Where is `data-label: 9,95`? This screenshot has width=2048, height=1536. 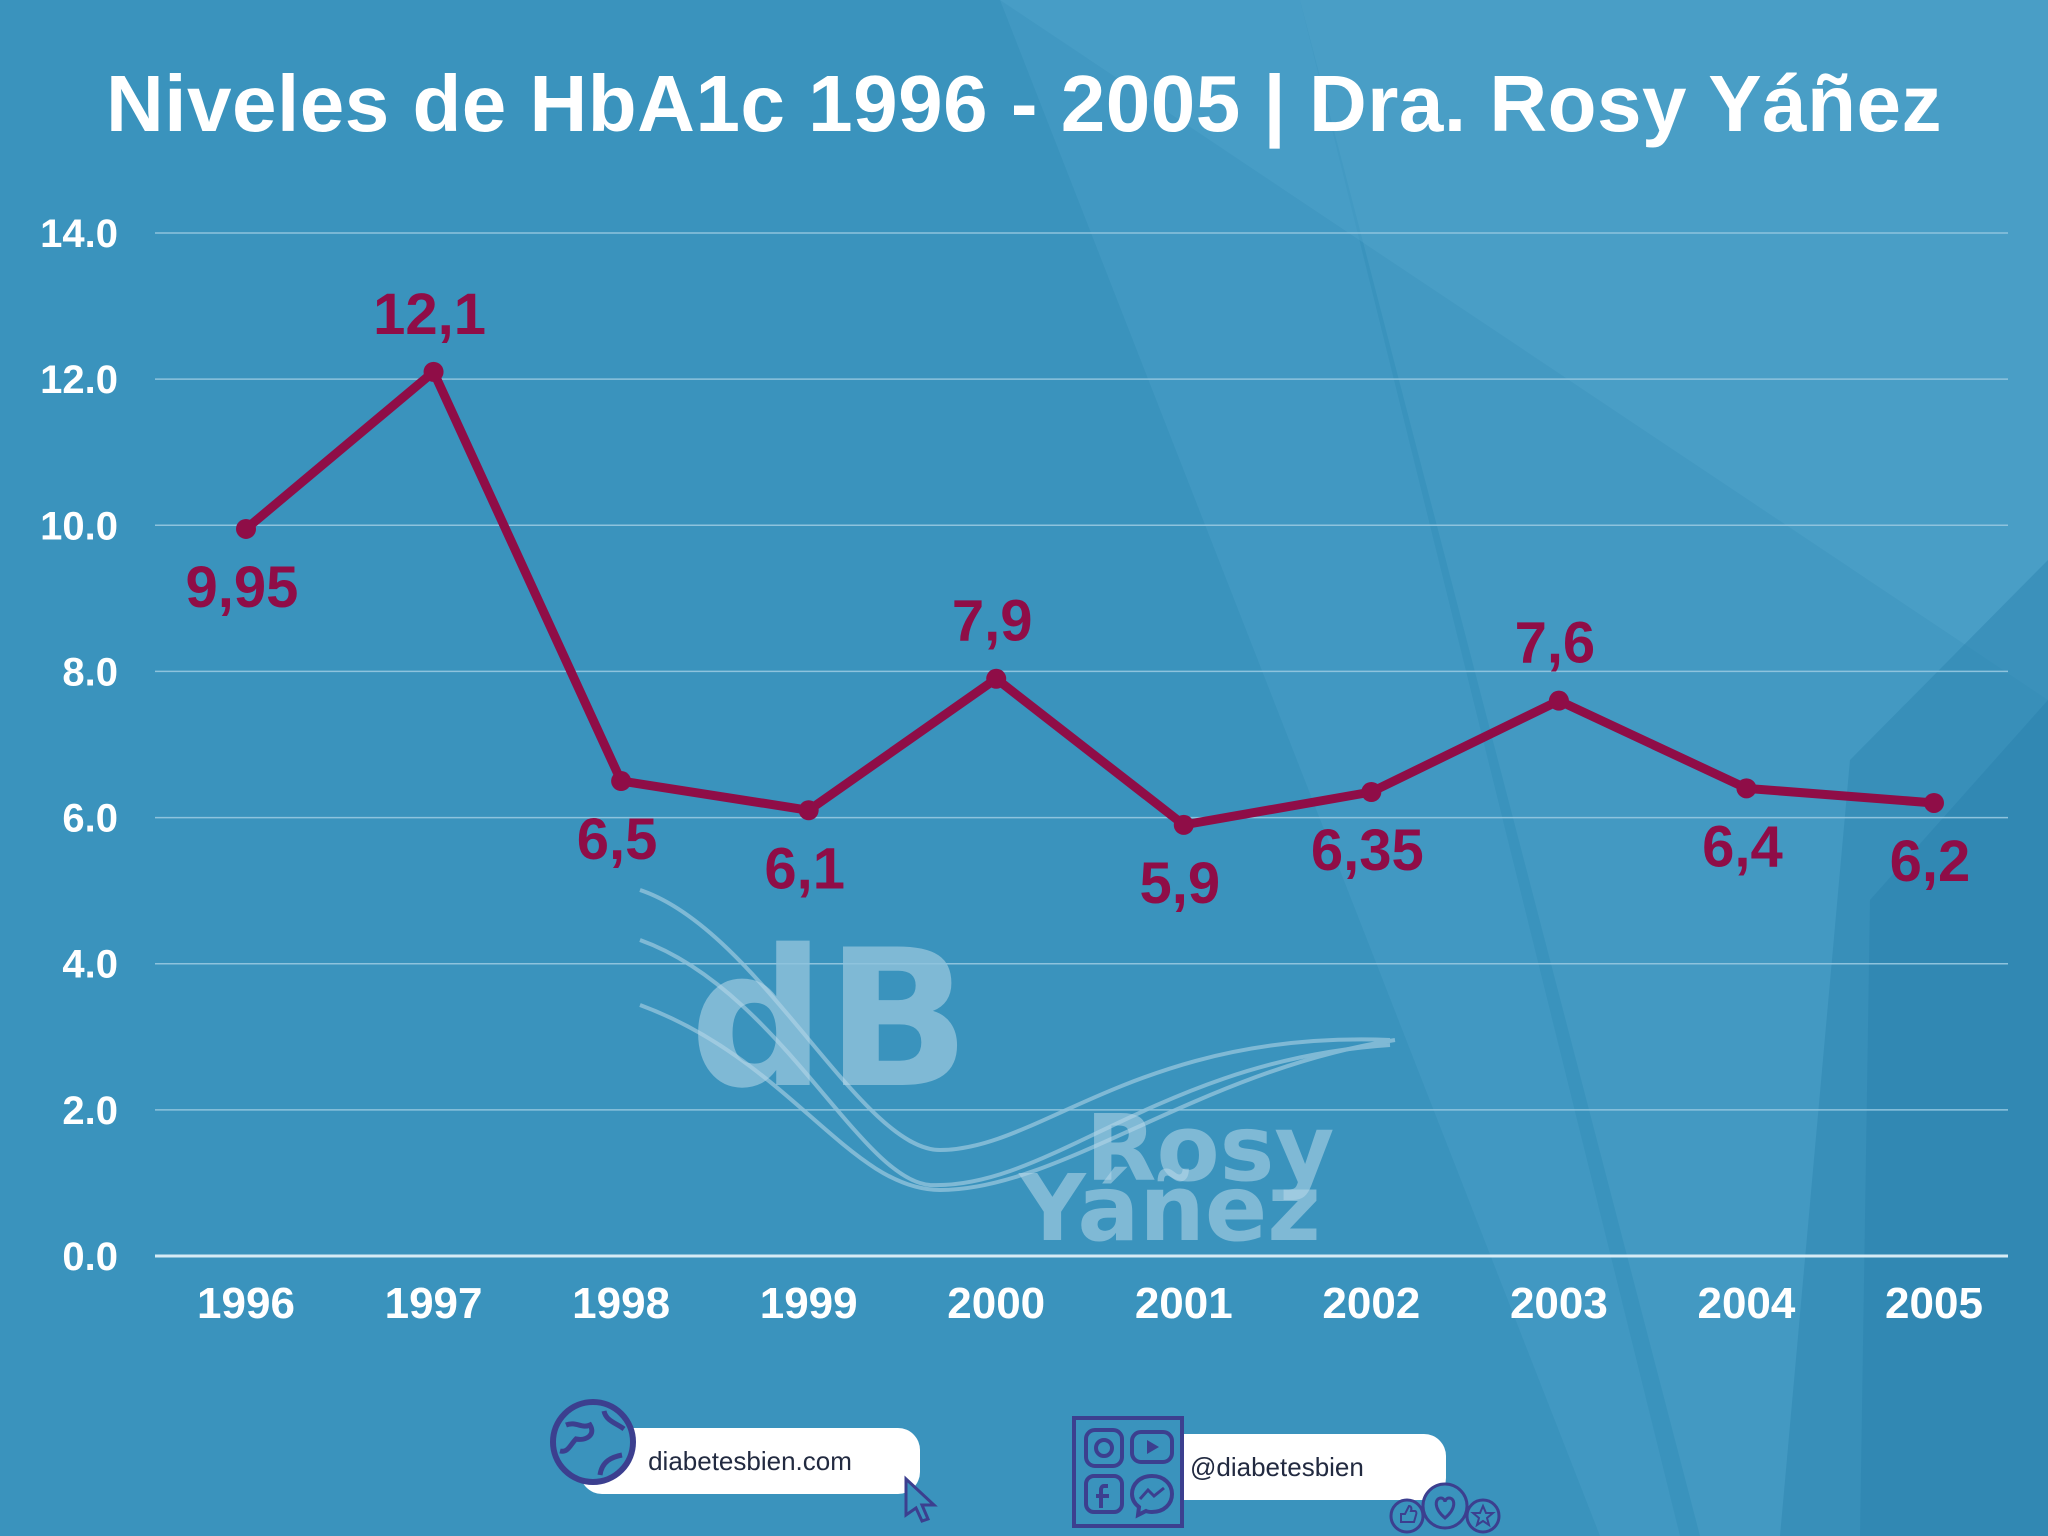
data-label: 9,95 is located at coordinates (242, 587).